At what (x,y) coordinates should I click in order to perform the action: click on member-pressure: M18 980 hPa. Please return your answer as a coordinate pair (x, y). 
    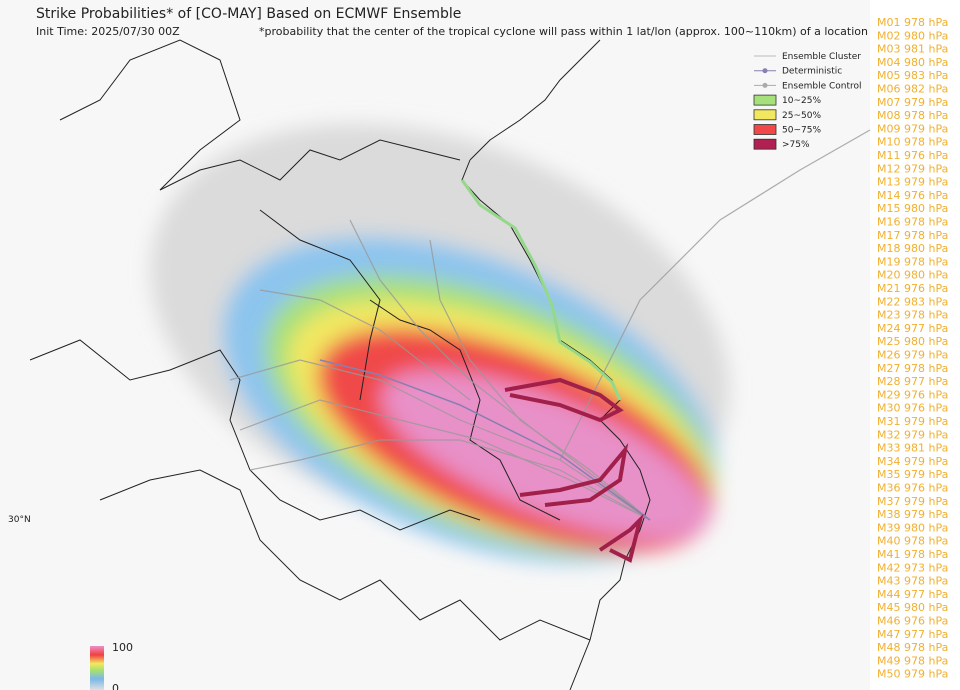
    Looking at the image, I should click on (912, 248).